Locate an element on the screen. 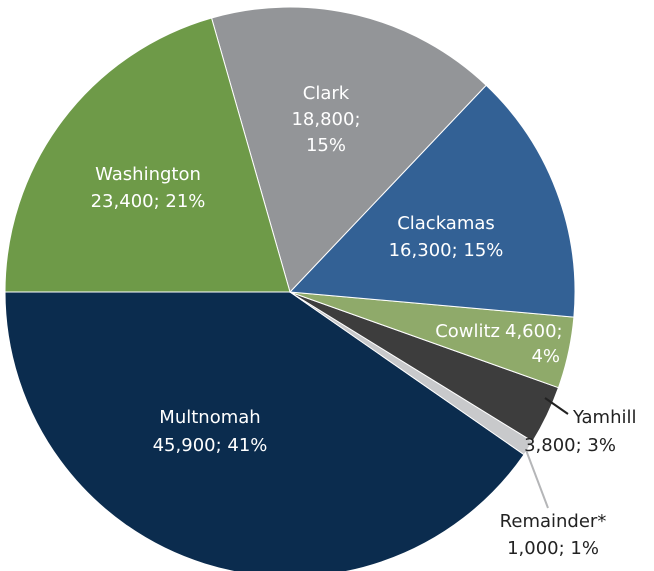  value-label: 18,800; is located at coordinates (325, 119).